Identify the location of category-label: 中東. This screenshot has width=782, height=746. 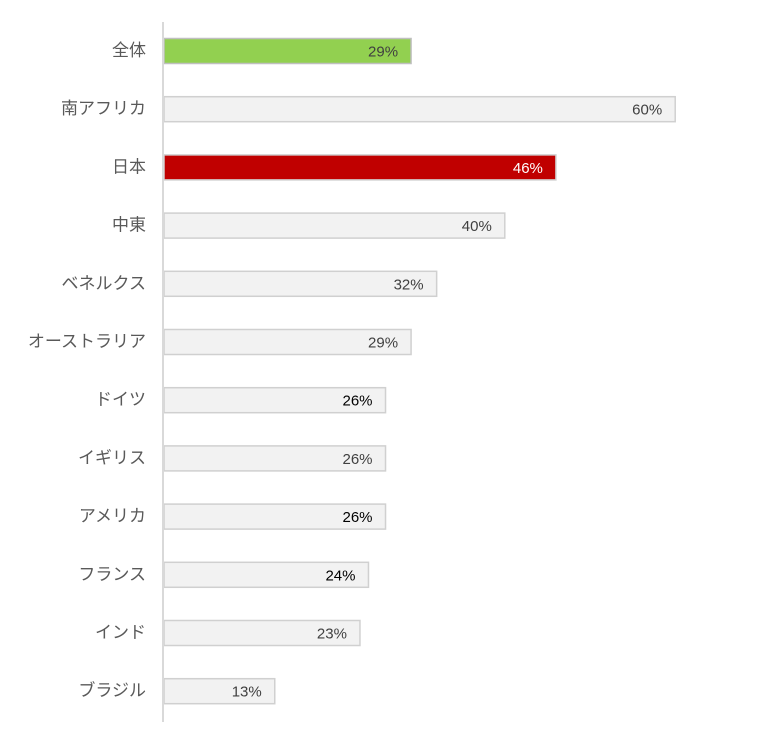
(129, 226).